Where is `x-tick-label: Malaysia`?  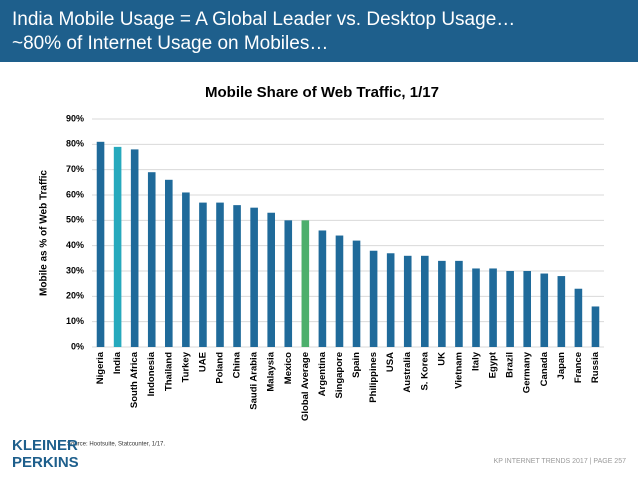 x-tick-label: Malaysia is located at coordinates (271, 371).